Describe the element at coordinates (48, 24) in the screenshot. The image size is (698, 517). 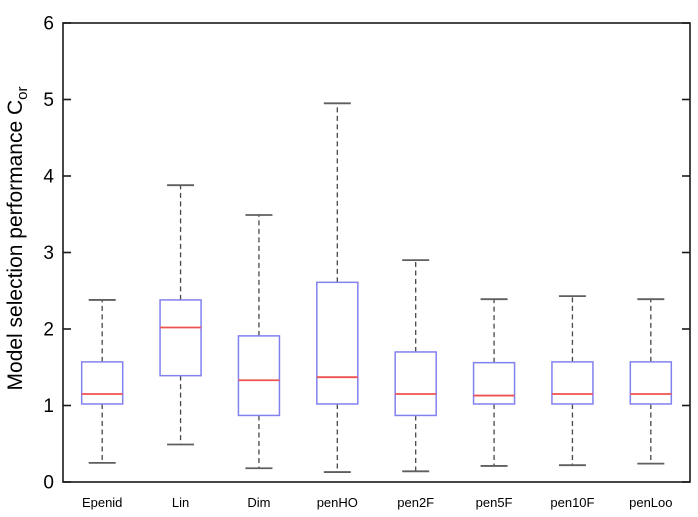
I see `y-tick-label: 6` at that location.